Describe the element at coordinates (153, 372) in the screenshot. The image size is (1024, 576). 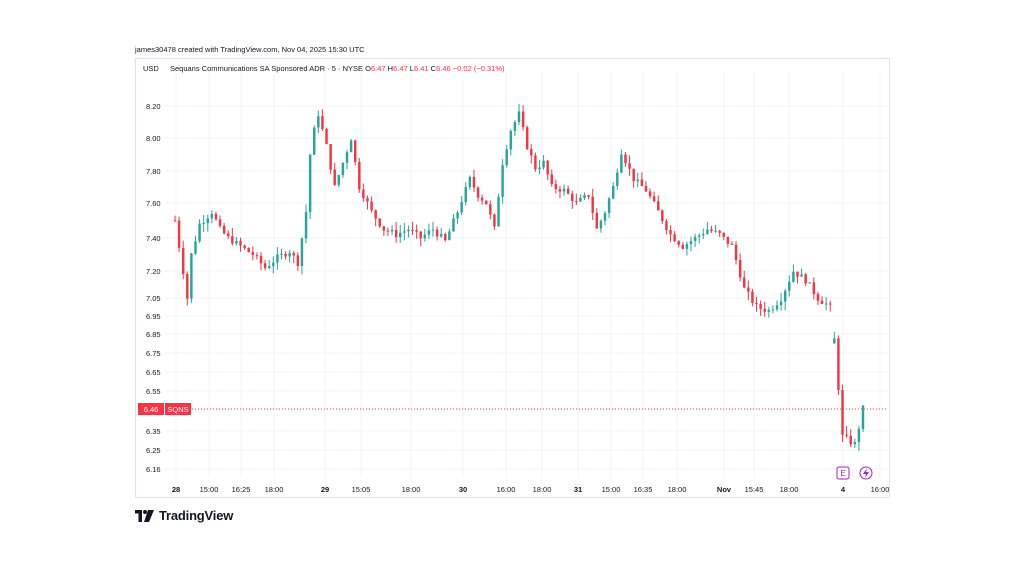
I see `y-tick-label: 6.65` at that location.